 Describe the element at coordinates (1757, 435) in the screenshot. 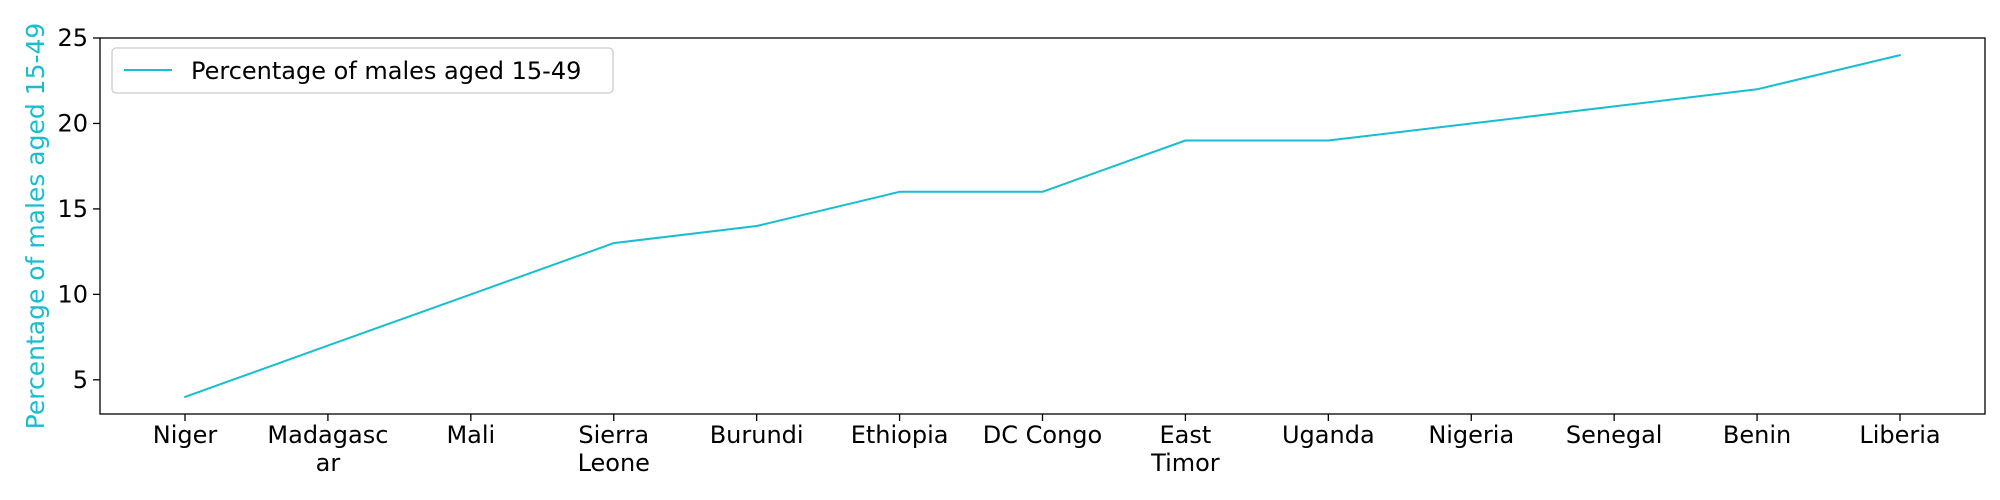

I see `x-tick-label: Benin` at that location.